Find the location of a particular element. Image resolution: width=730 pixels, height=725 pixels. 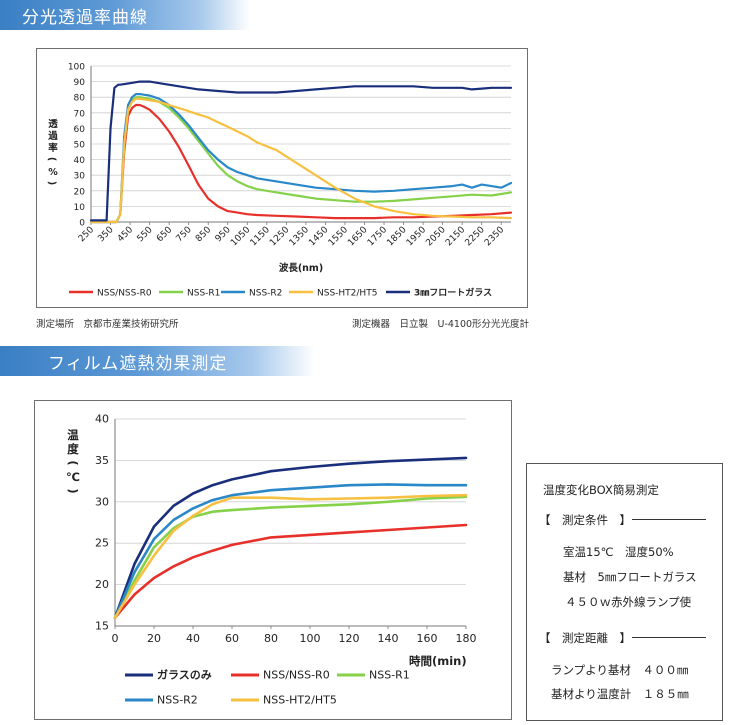

y-axis-label: 率 is located at coordinates (53, 148).